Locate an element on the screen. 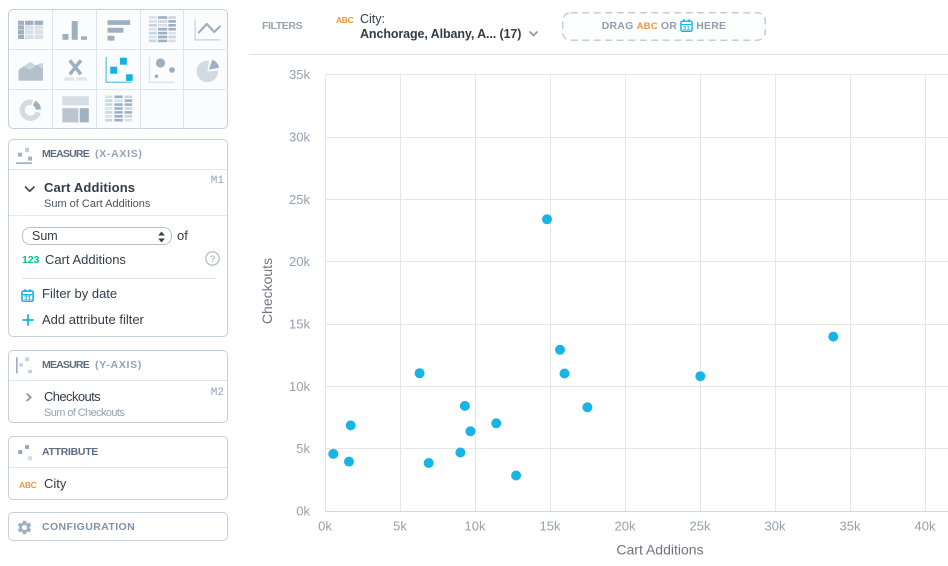 The image size is (948, 566). svg-text: 40k is located at coordinates (925, 526).